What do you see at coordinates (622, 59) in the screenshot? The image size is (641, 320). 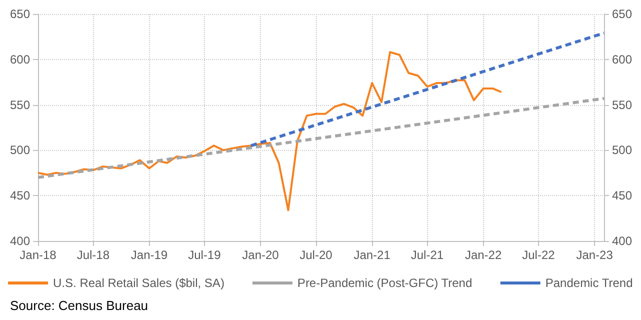 I see `y2-tick-label: 600` at bounding box center [622, 59].